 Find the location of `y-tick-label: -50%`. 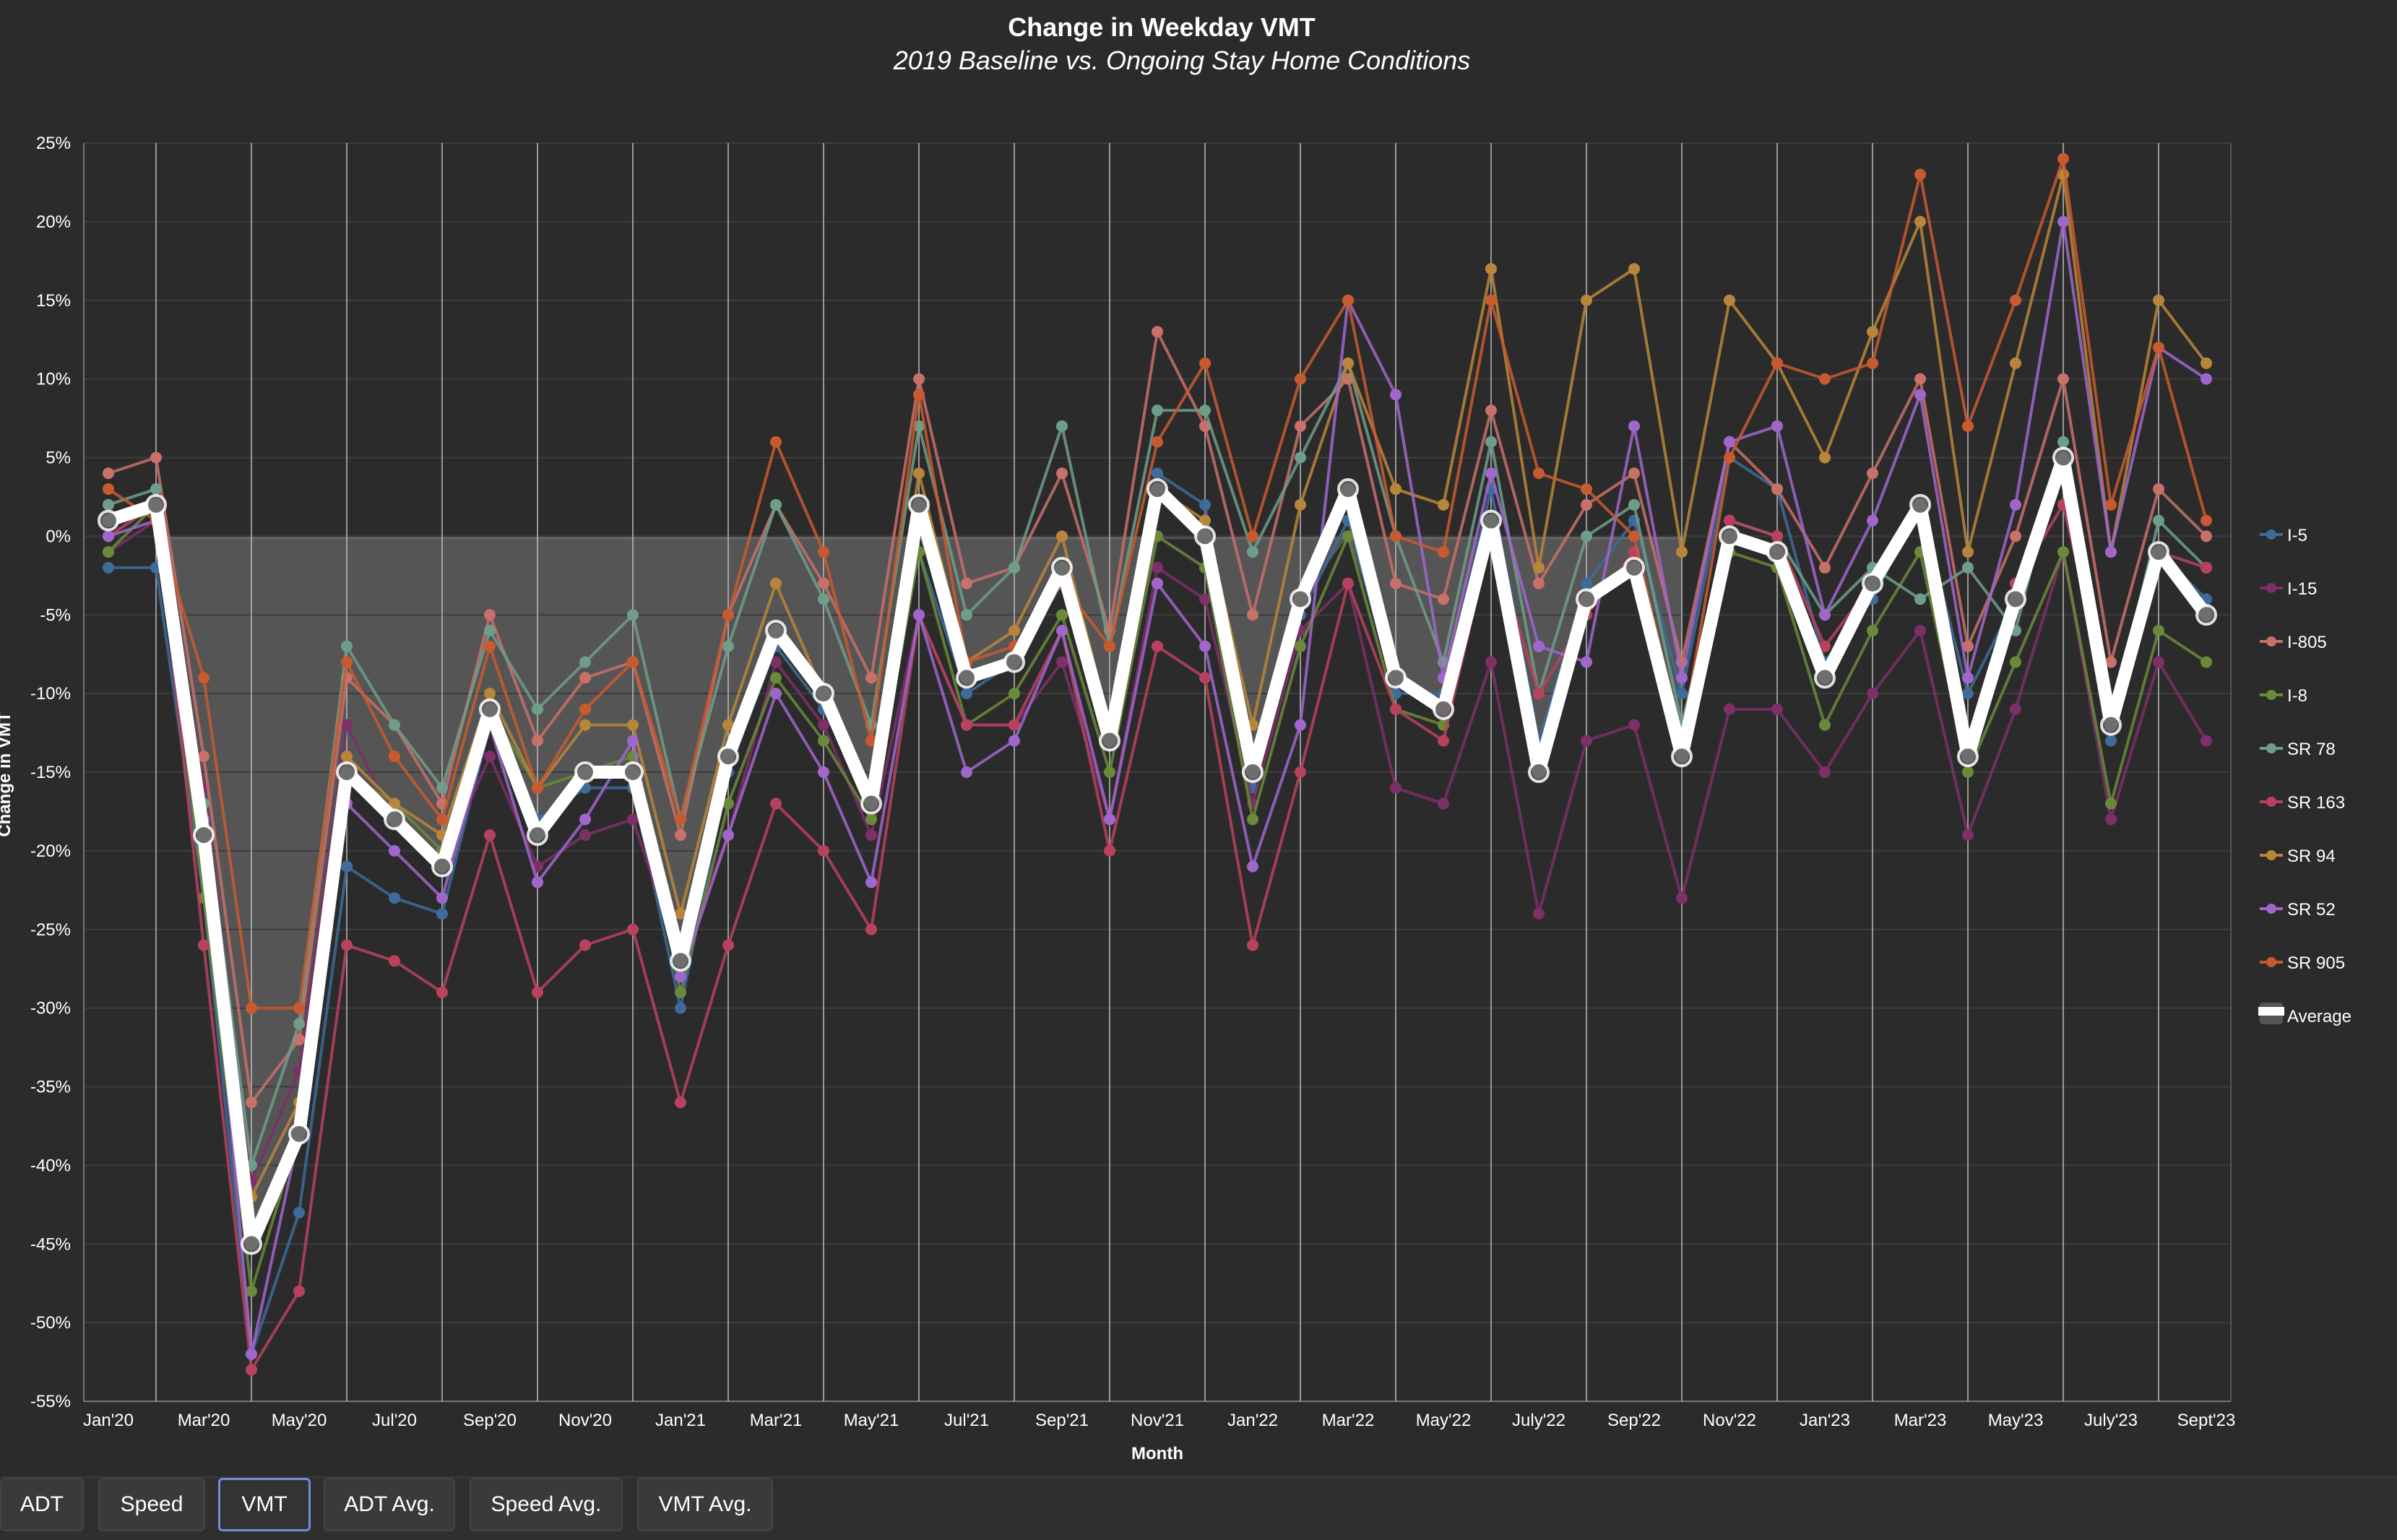

y-tick-label: -50% is located at coordinates (50, 1323).